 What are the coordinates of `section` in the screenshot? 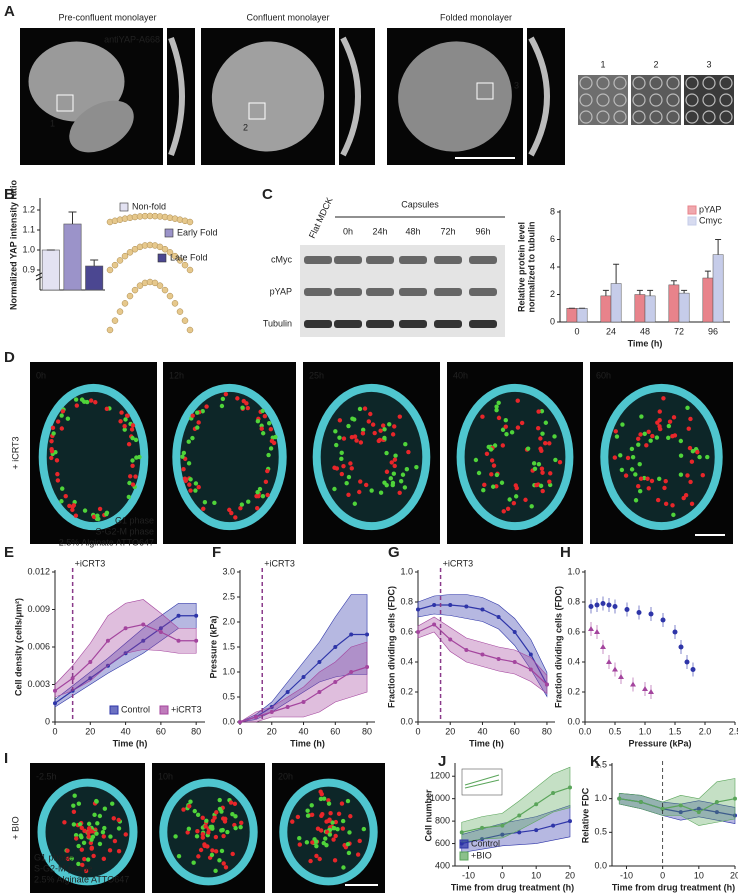 It's located at (350, 96).